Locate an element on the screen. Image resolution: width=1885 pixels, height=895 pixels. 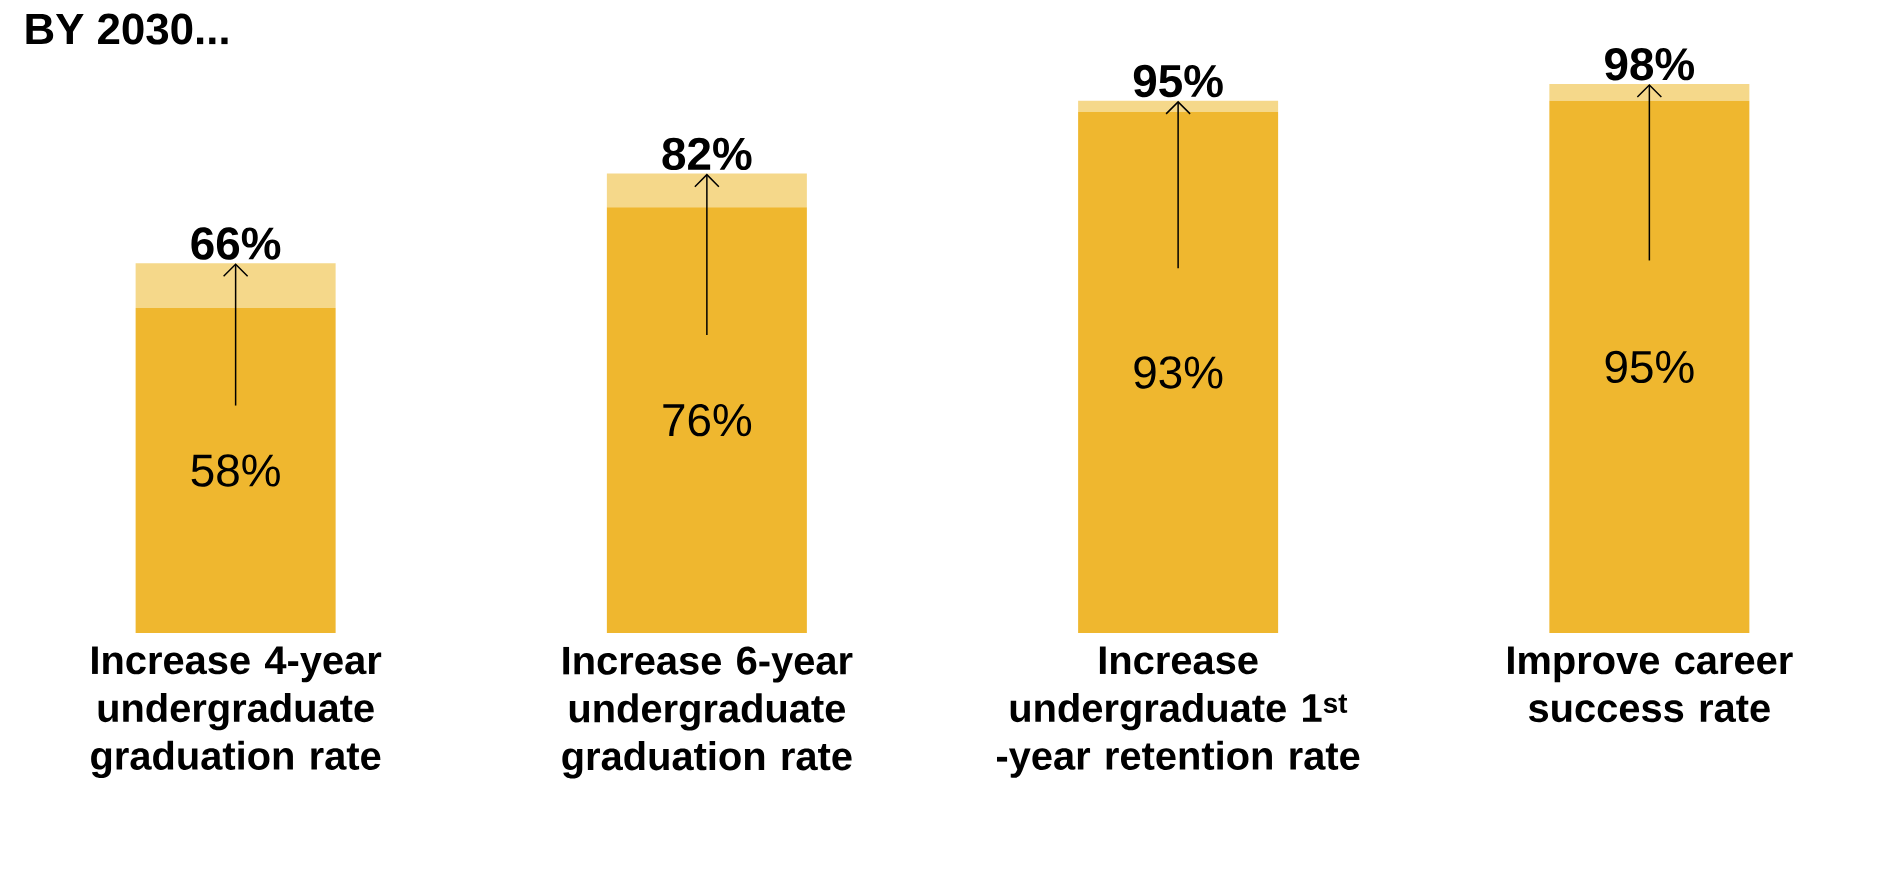
data-label: 76% is located at coordinates (707, 420).